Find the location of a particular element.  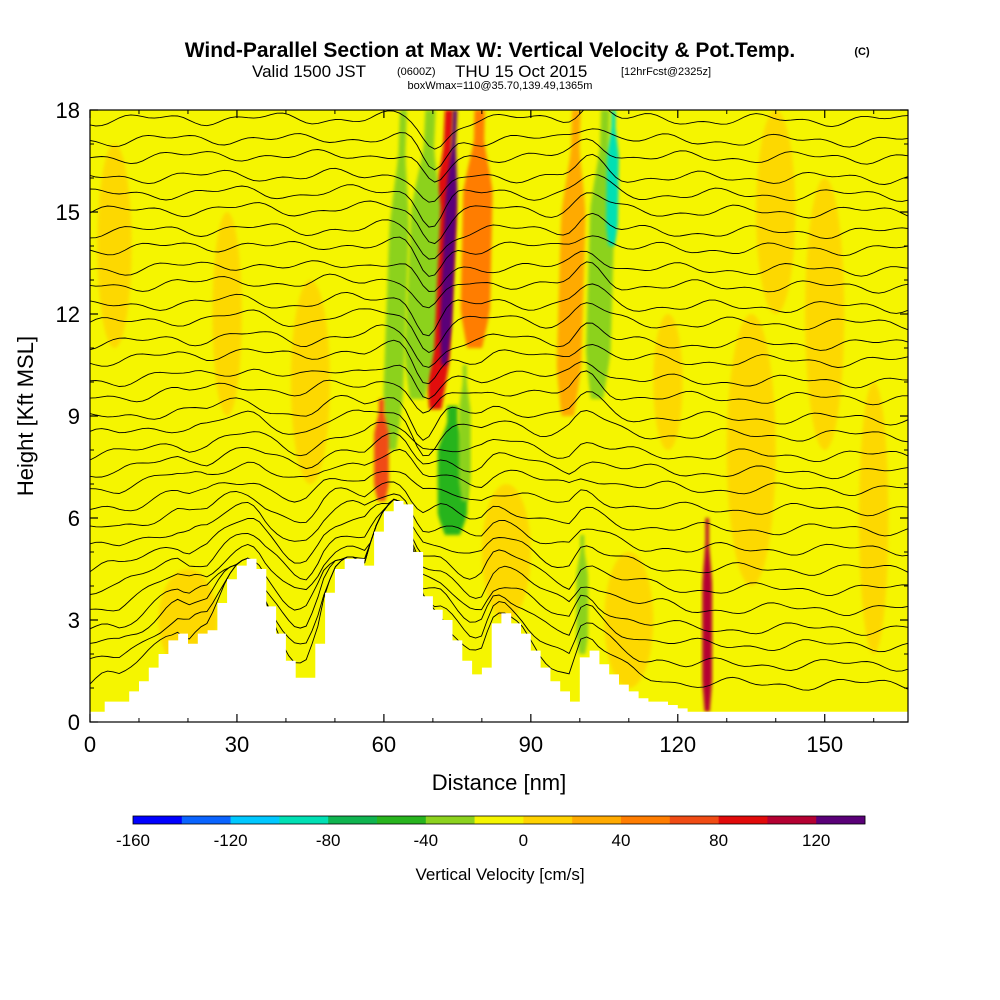

x-tick-label: 0 is located at coordinates (90, 744).